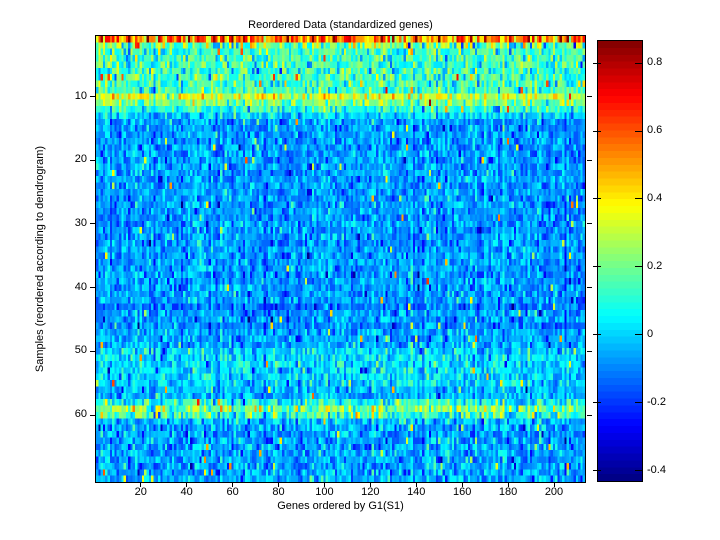 This screenshot has height=540, width=720. I want to click on colorbar-canvas, so click(620, 261).